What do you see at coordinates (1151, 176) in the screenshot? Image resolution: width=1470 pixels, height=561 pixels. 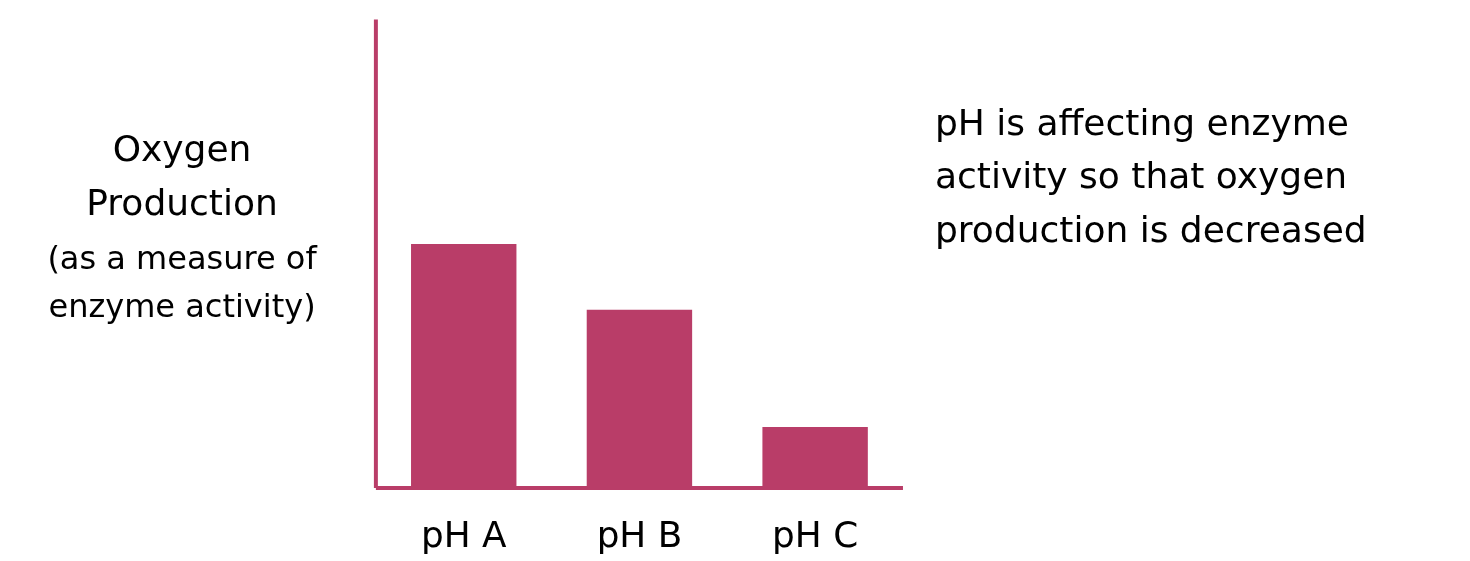 I see `text: pH is affecting enzyme activity so that oxygen production is decreased` at bounding box center [1151, 176].